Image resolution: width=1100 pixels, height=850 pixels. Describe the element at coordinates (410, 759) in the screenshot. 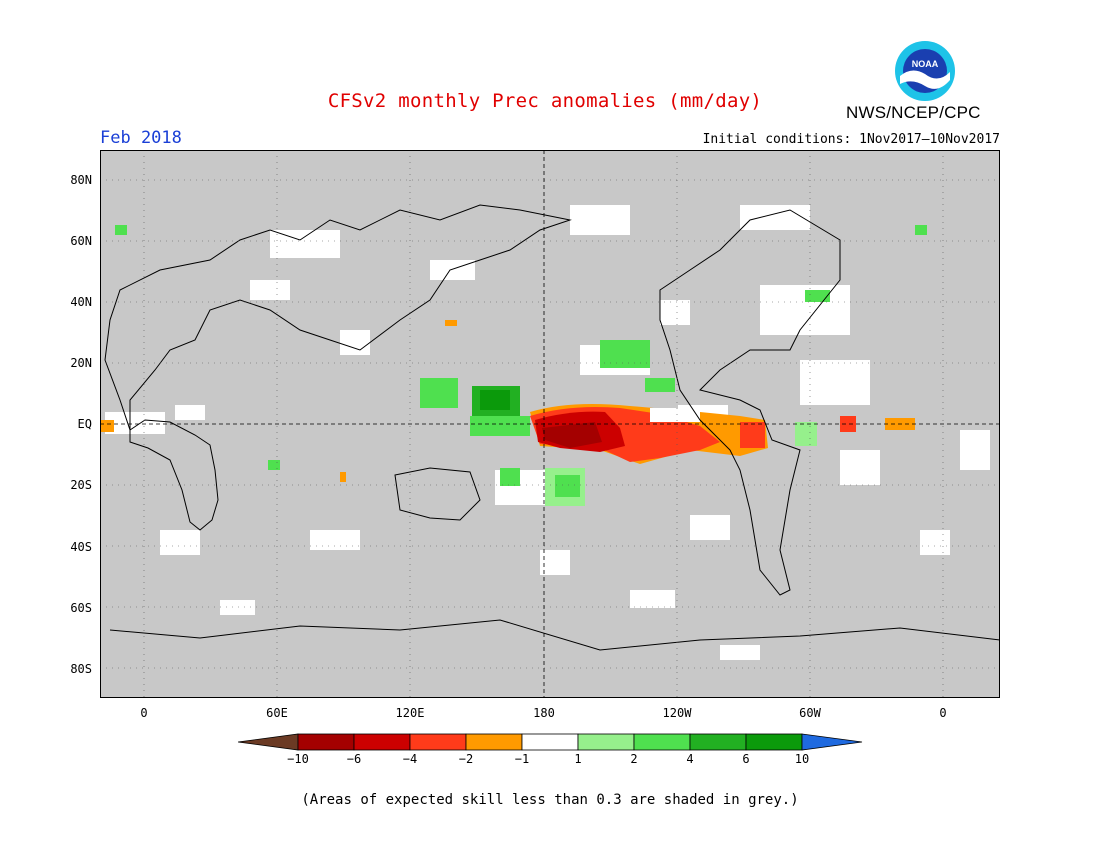

I see `colorbar-tick-label: −4` at that location.